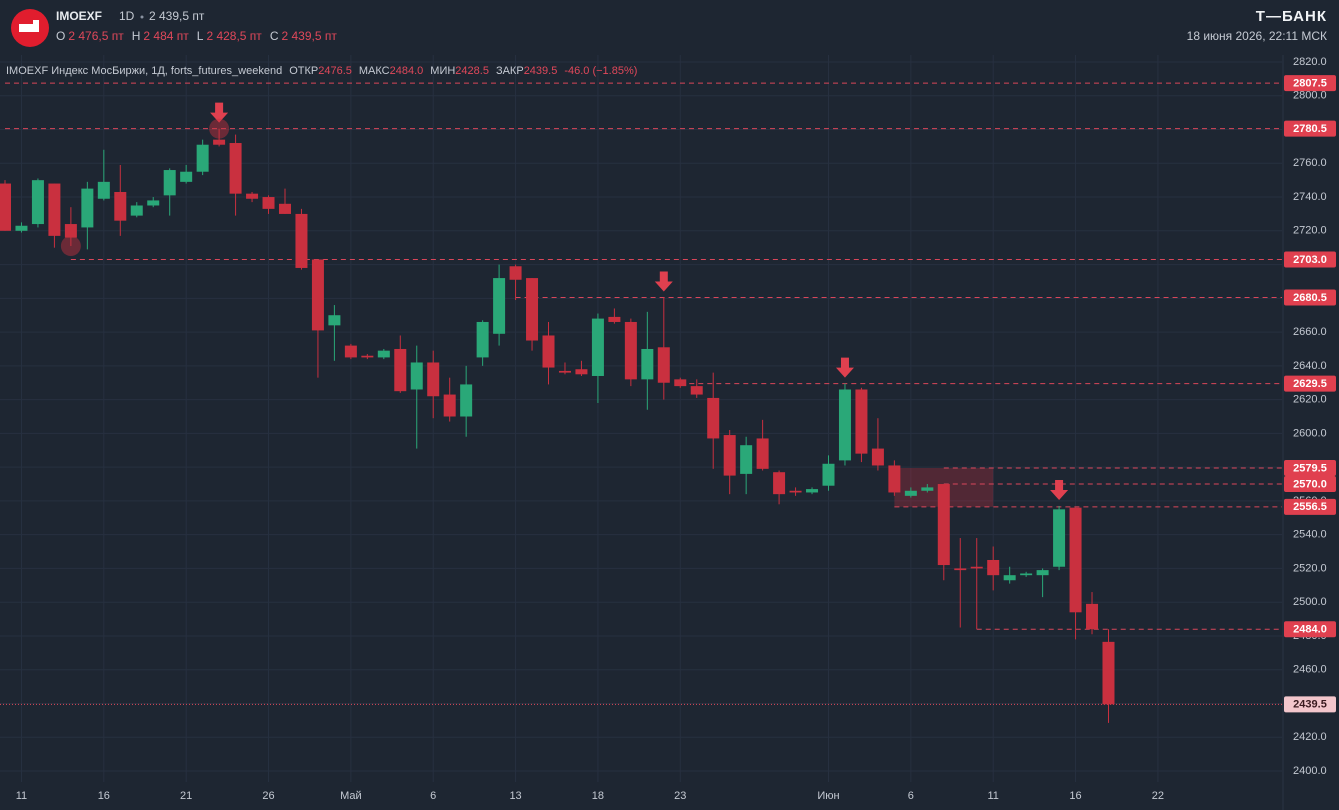  Describe the element at coordinates (407, 71) in the screenshot. I see `legend-value: 2484.0` at that location.